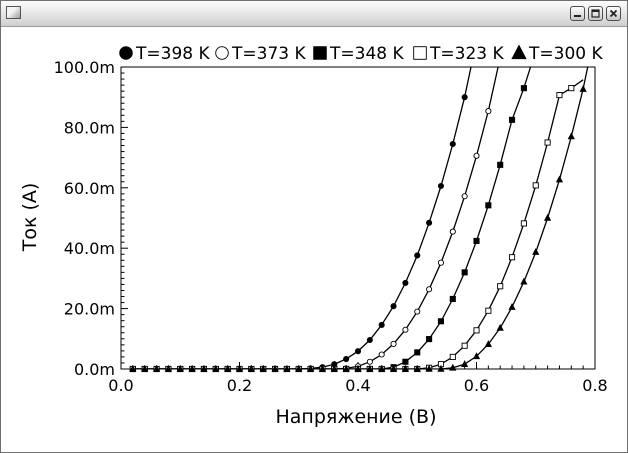  Describe the element at coordinates (355, 417) in the screenshot. I see `x-axis-label: Напряжение (В)` at that location.